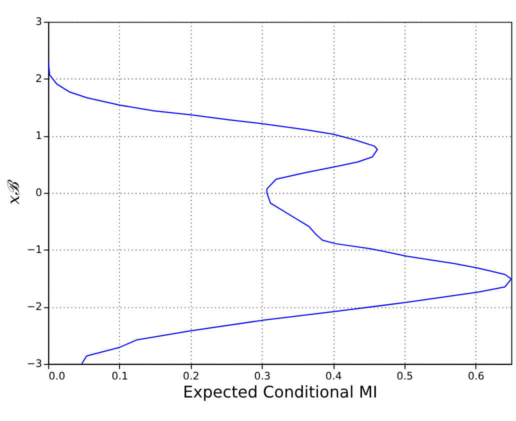 Image resolution: width=516 pixels, height=421 pixels. What do you see at coordinates (14, 191) in the screenshot?
I see `y-axis-title: xℬ` at bounding box center [14, 191].